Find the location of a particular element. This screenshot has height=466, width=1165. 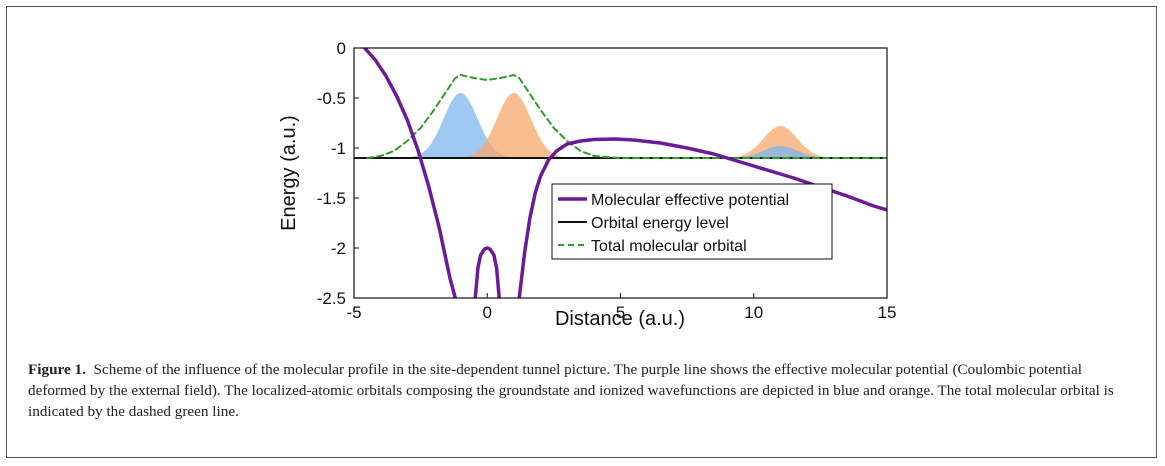

y-tick-label: -0.5 is located at coordinates (331, 98).